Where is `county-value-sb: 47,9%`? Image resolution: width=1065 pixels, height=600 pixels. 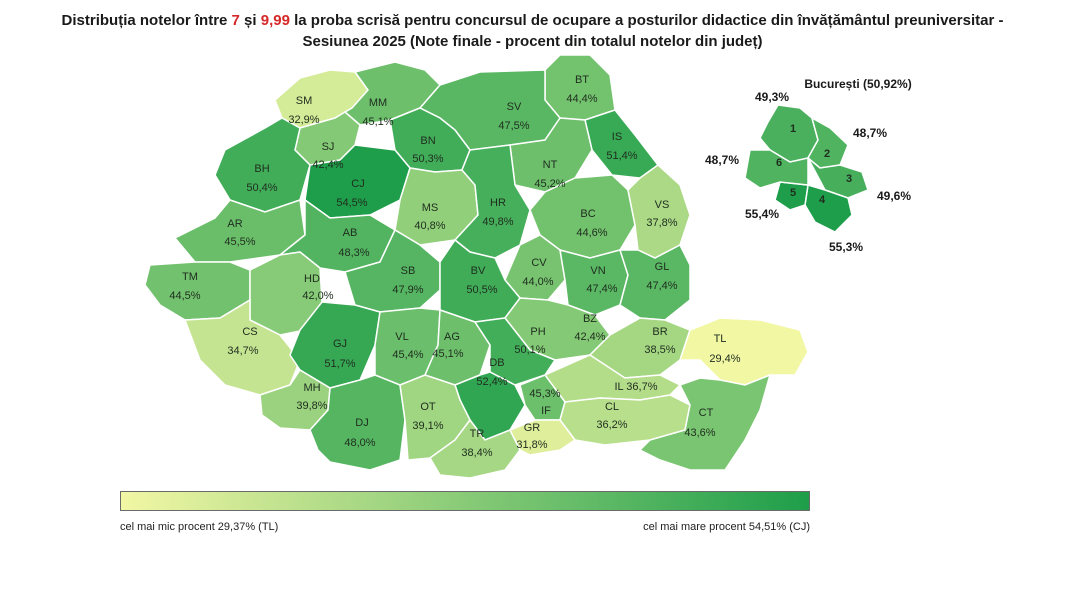
county-value-sb: 47,9% is located at coordinates (407, 290).